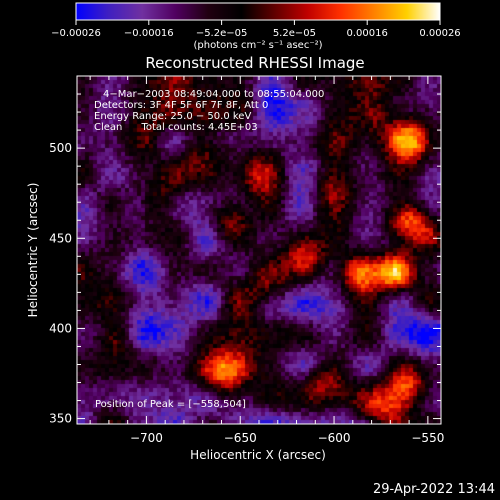  What do you see at coordinates (258, 11) in the screenshot?
I see `colorbar-gradient` at bounding box center [258, 11].